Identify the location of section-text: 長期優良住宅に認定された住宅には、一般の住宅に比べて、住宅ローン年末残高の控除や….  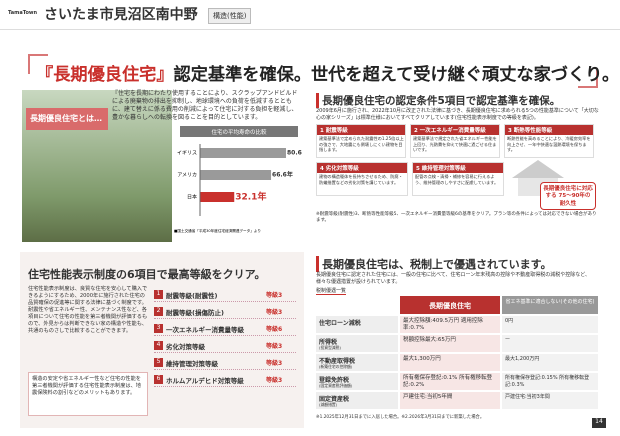
(453, 278).